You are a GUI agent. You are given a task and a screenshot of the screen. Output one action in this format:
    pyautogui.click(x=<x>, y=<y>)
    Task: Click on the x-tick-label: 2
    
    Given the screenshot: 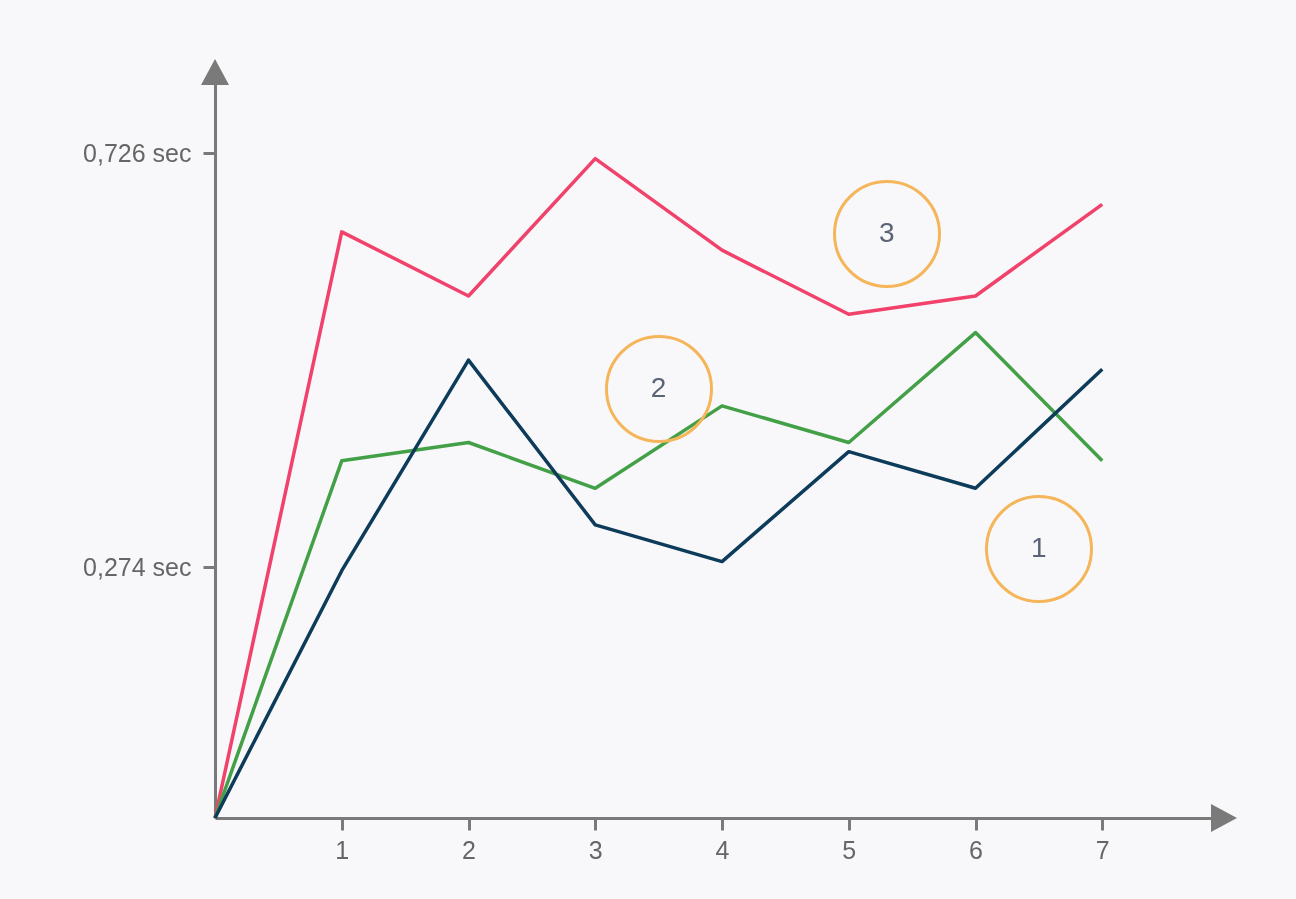 What is the action you would take?
    pyautogui.click(x=469, y=849)
    